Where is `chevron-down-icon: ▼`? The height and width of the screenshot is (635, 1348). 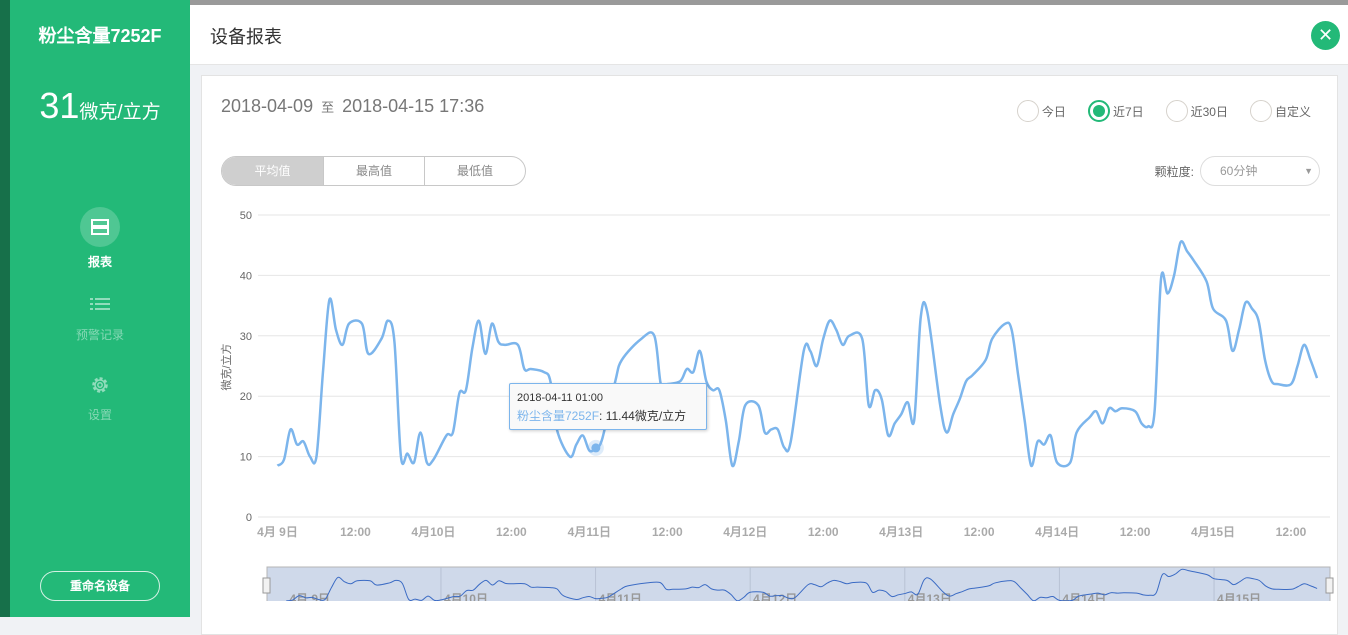
chevron-down-icon: ▼ is located at coordinates (1308, 171).